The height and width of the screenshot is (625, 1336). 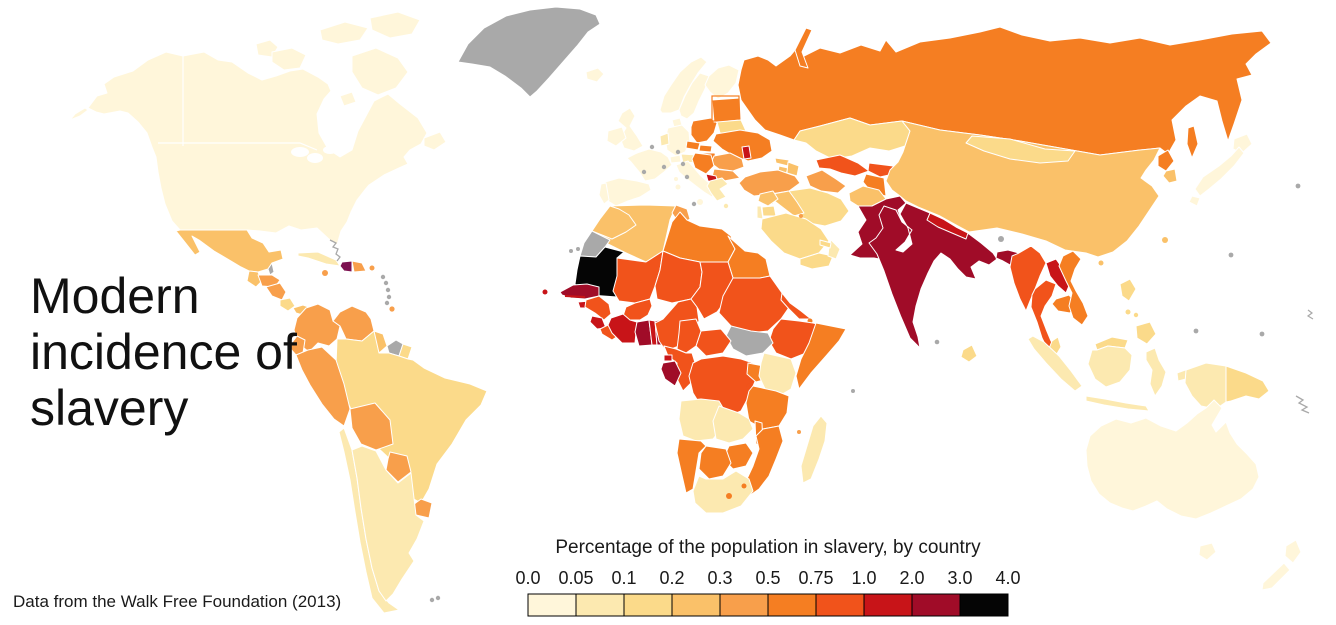 I want to click on svg-text: 3.0, so click(x=959, y=578).